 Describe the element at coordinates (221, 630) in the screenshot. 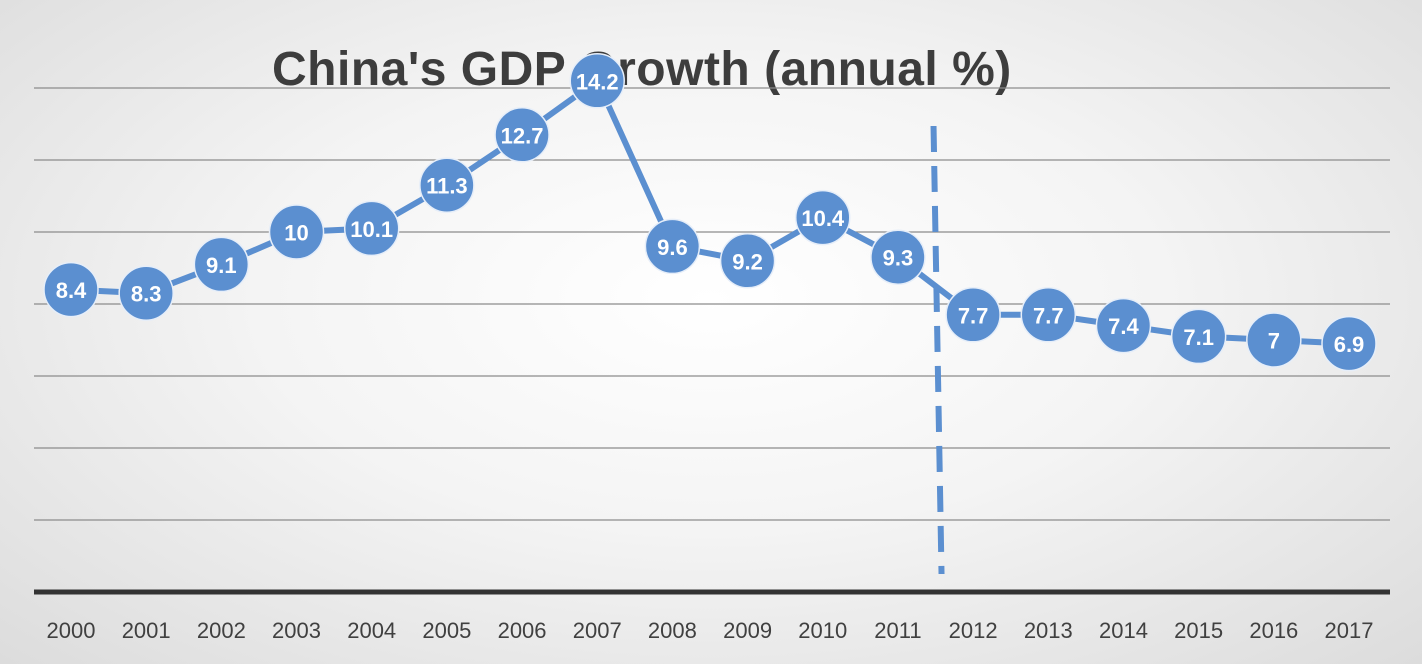

I see `x-tick-label: 2002` at that location.